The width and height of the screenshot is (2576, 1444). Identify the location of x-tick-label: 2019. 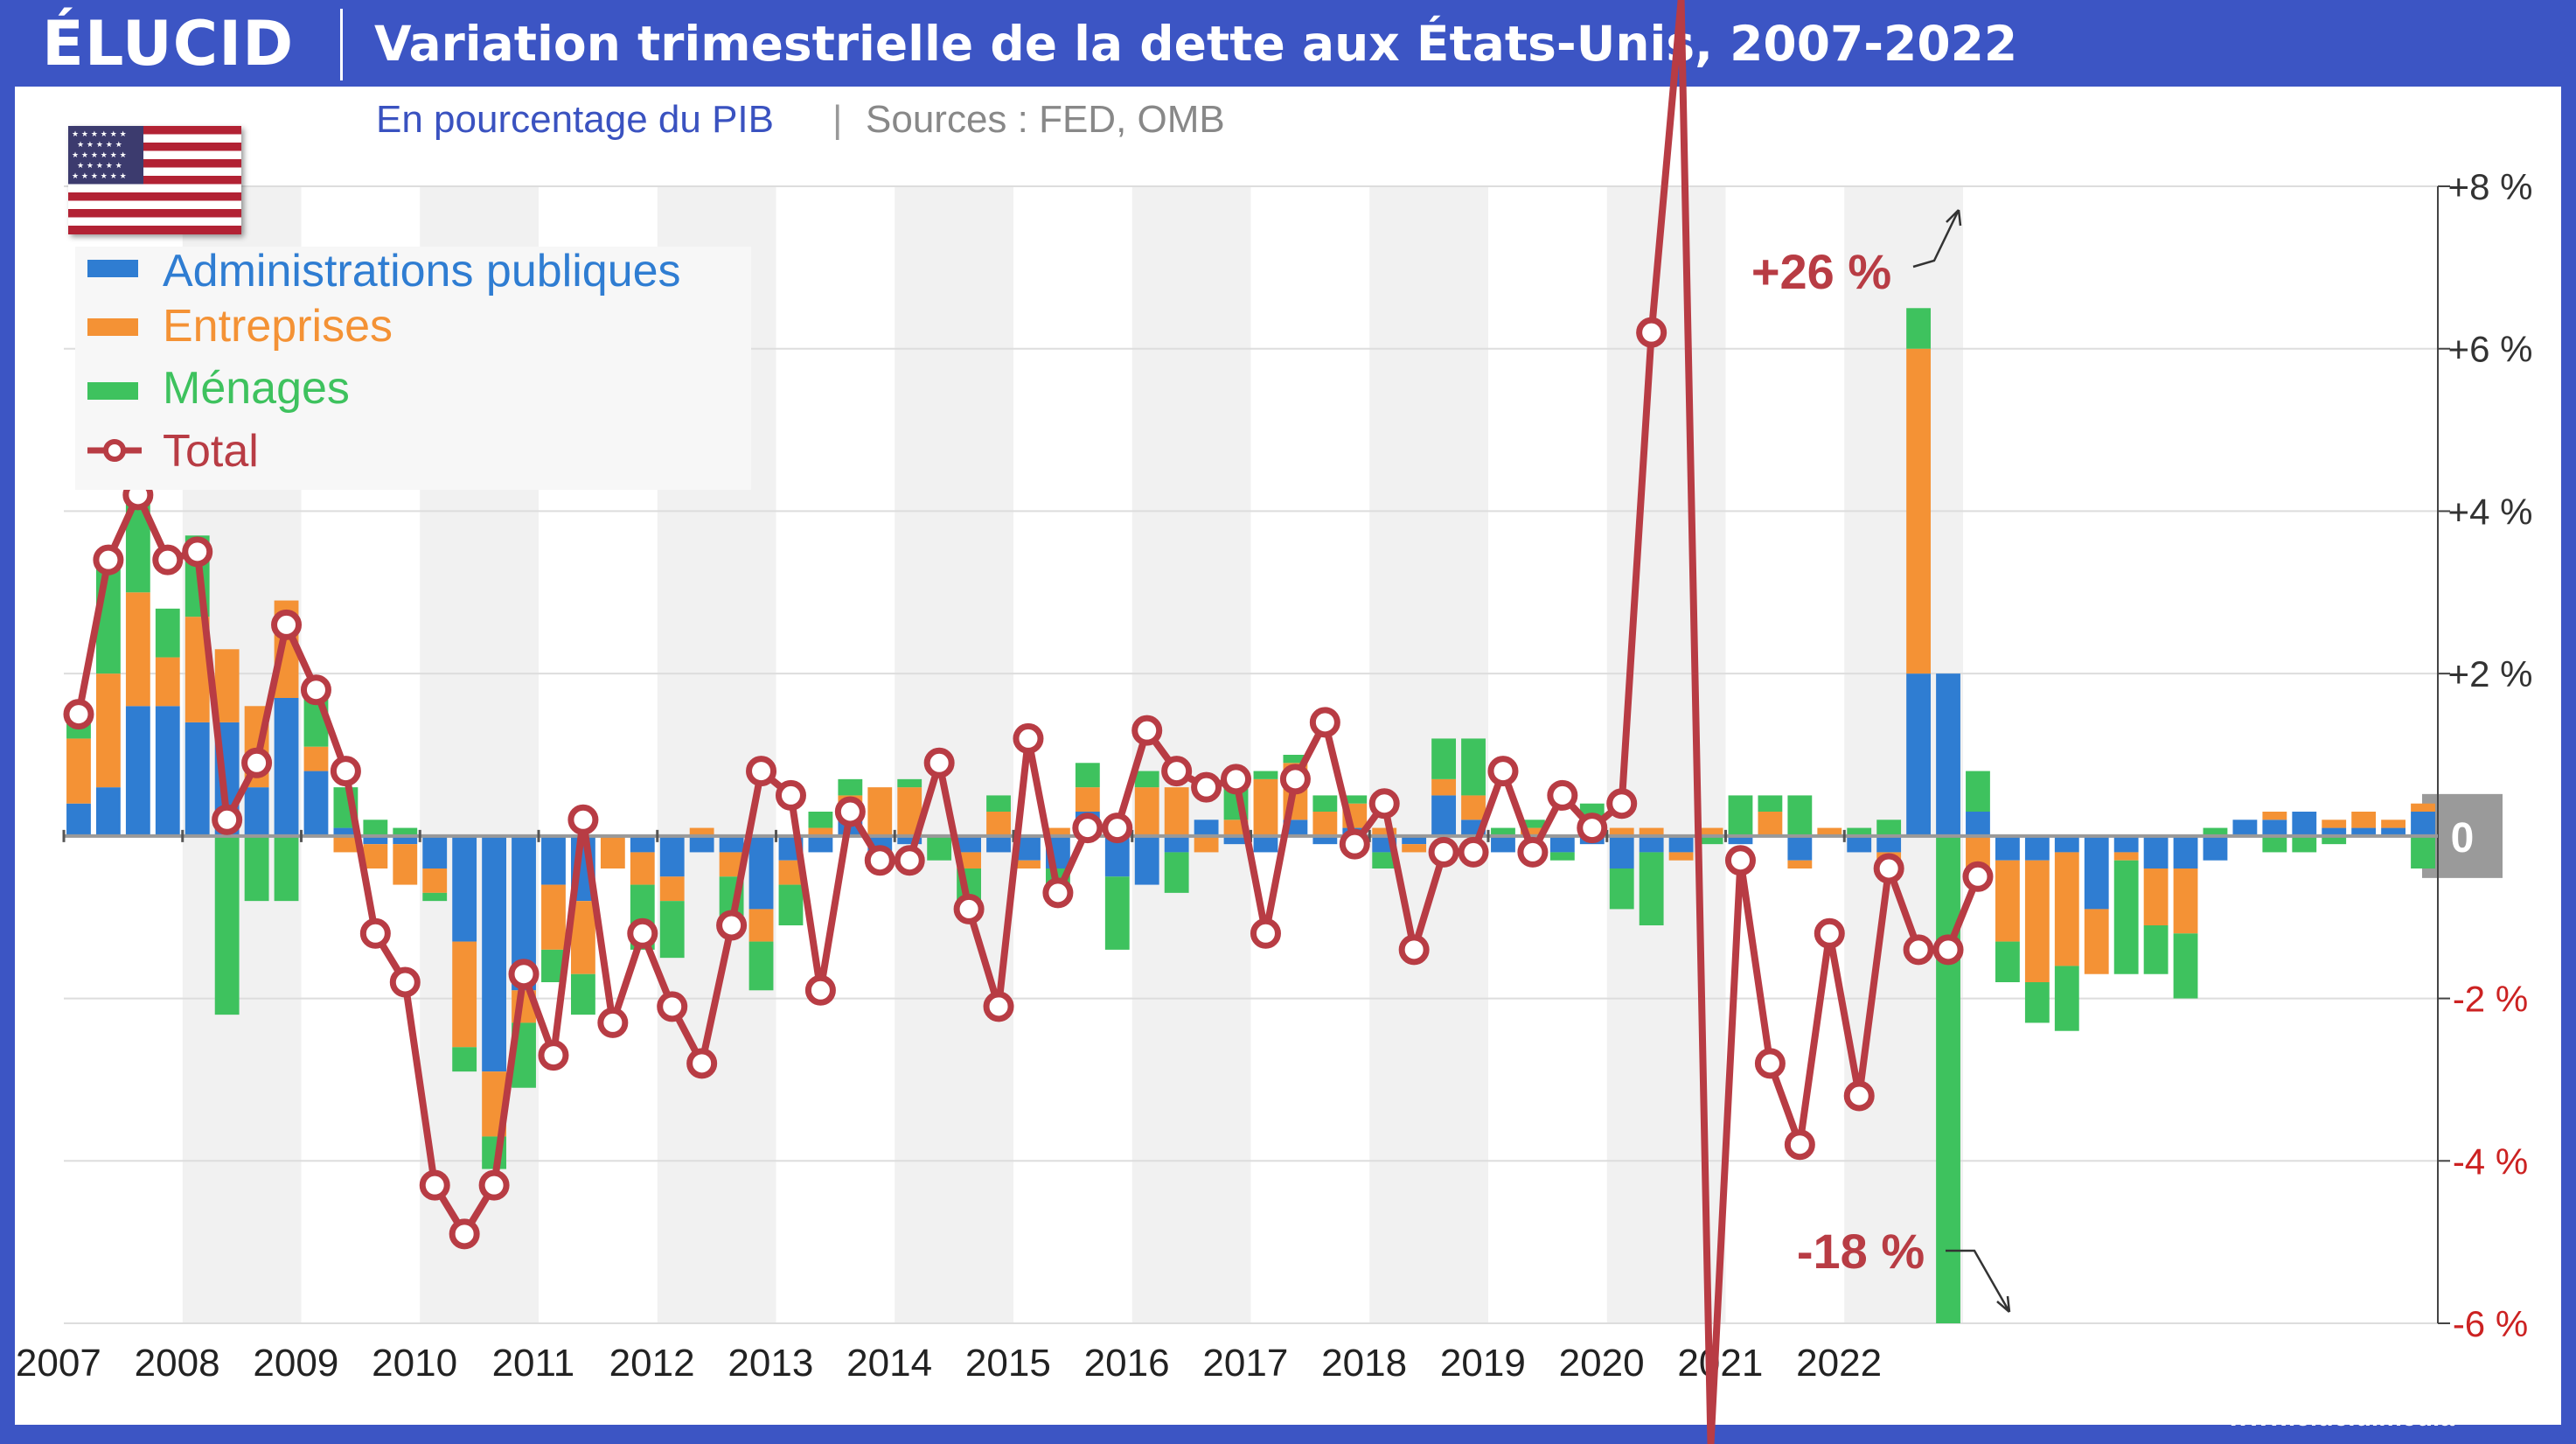
(1483, 1363).